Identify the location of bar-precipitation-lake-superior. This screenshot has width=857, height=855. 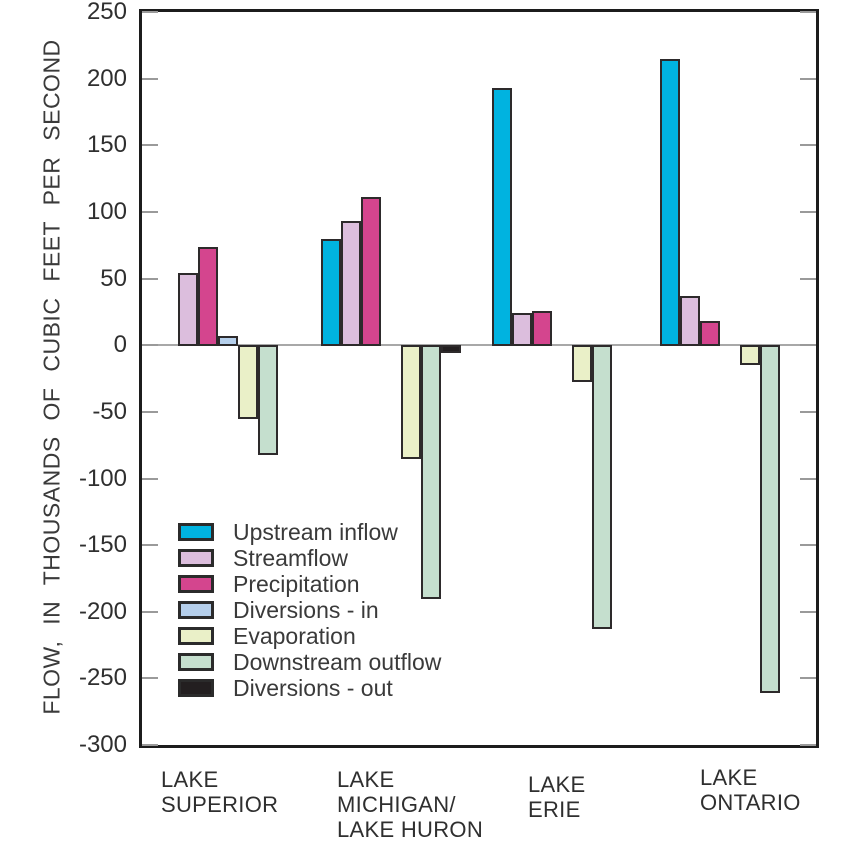
(208, 296).